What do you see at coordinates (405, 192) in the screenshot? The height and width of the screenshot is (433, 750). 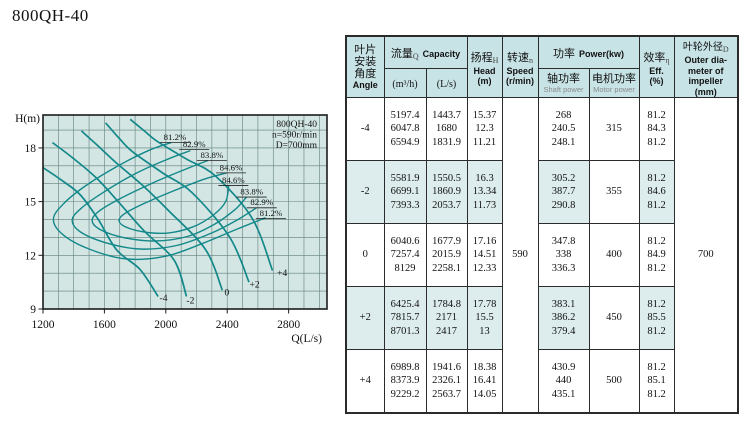 I see `cell-capacity-m3h: 5581.9 6699.1 7393.3` at bounding box center [405, 192].